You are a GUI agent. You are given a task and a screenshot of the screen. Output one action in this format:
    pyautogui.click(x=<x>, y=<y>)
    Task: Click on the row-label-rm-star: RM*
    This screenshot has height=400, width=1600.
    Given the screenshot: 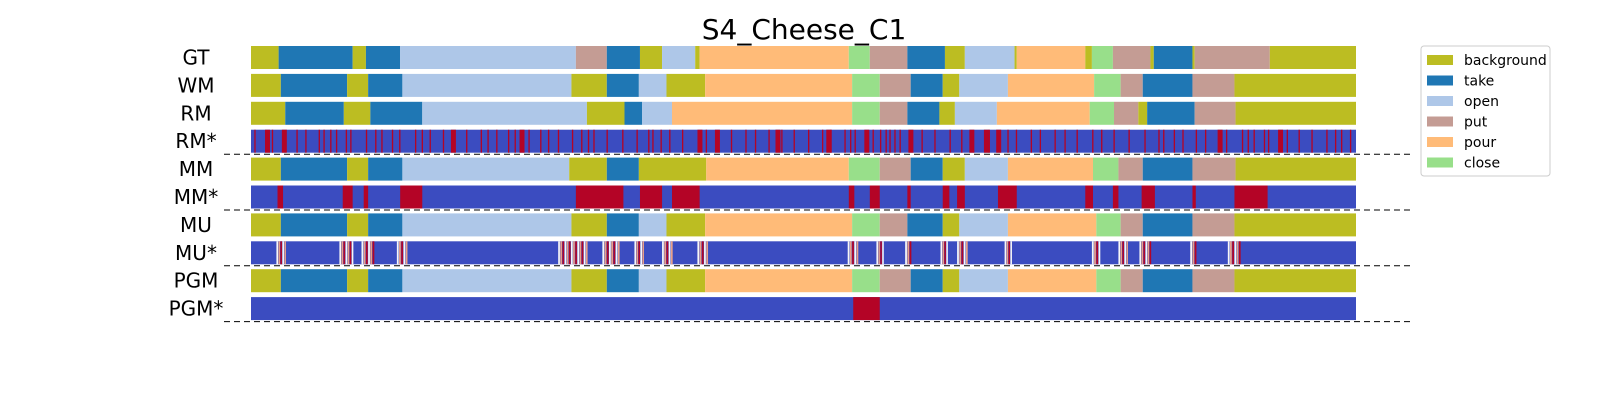 What is the action you would take?
    pyautogui.click(x=195, y=141)
    